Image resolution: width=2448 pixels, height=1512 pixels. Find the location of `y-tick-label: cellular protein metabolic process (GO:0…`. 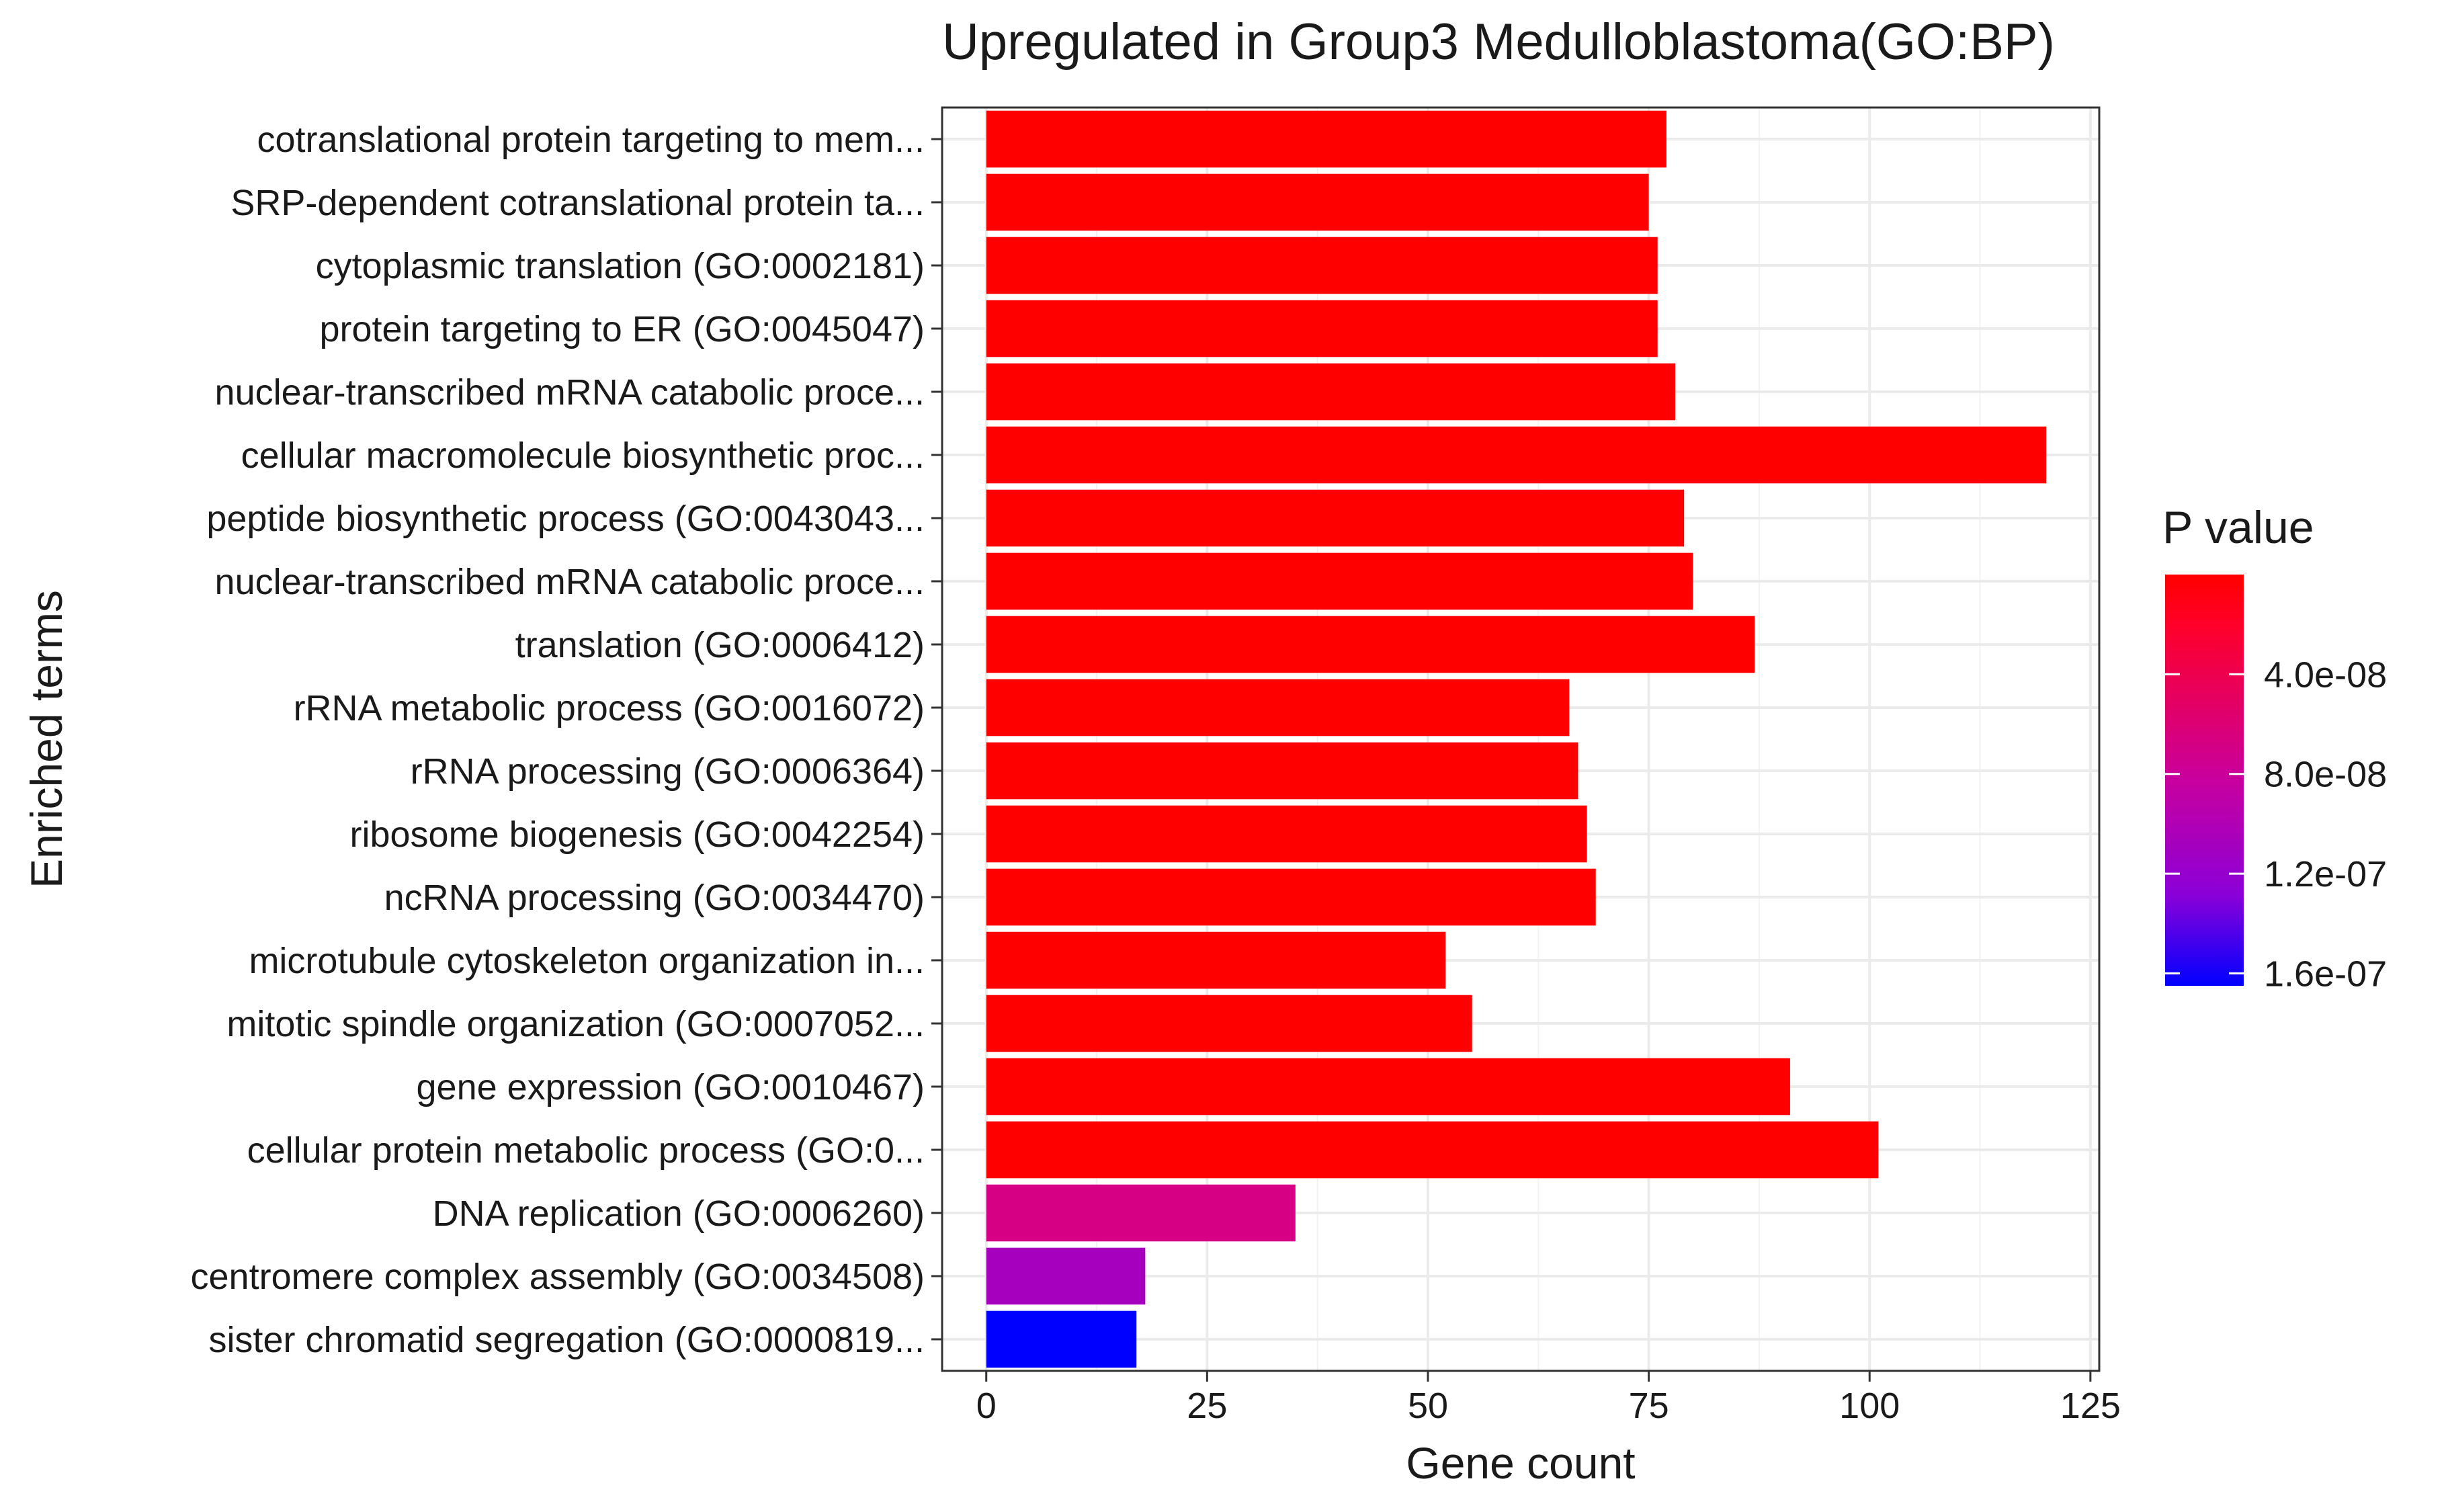

y-tick-label: cellular protein metabolic process (GO:0… is located at coordinates (586, 1151).